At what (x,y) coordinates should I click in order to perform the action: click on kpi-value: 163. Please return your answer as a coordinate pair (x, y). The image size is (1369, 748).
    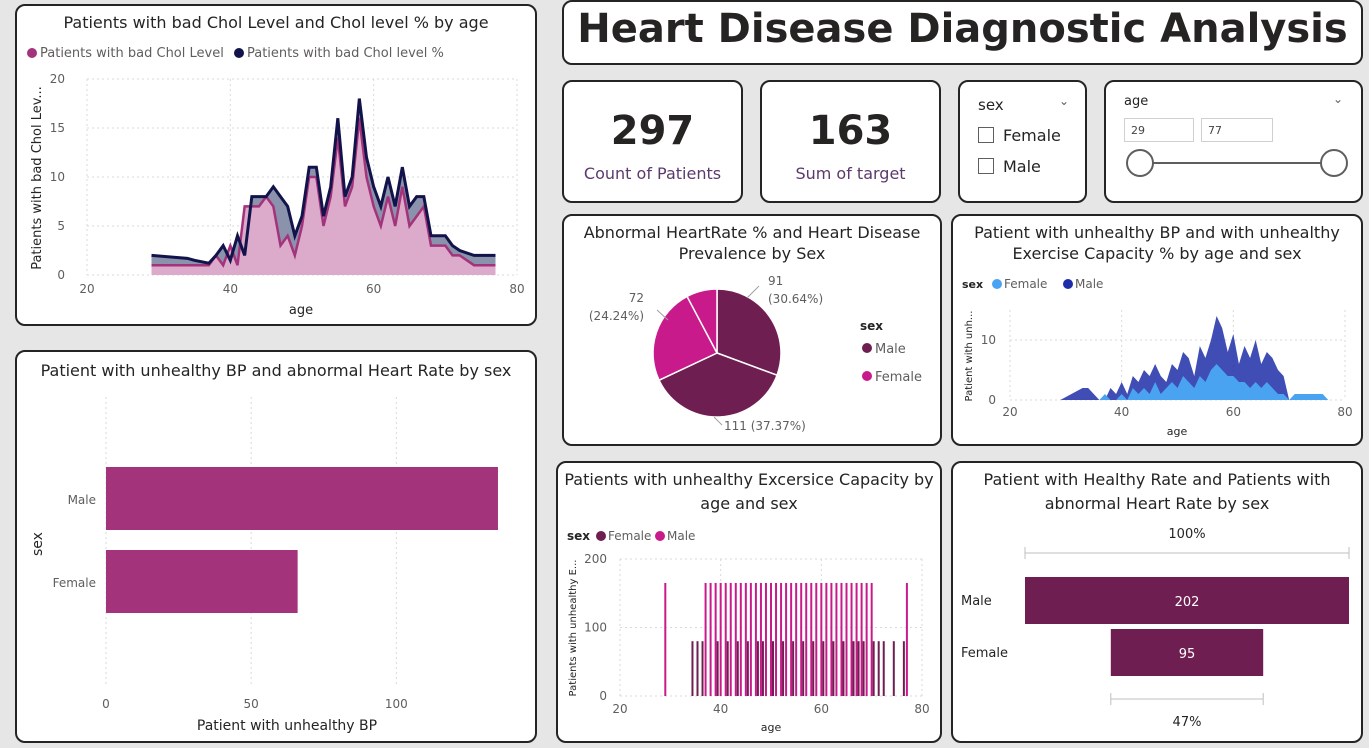
    Looking at the image, I should click on (850, 131).